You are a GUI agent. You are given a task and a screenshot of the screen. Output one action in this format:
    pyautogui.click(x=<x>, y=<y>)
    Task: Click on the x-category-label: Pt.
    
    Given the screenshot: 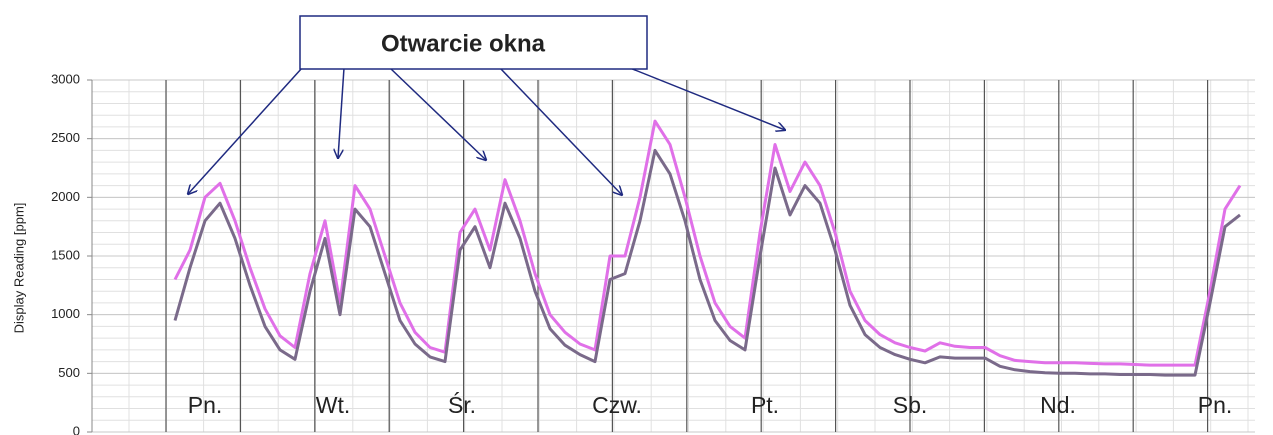 What is the action you would take?
    pyautogui.click(x=765, y=405)
    